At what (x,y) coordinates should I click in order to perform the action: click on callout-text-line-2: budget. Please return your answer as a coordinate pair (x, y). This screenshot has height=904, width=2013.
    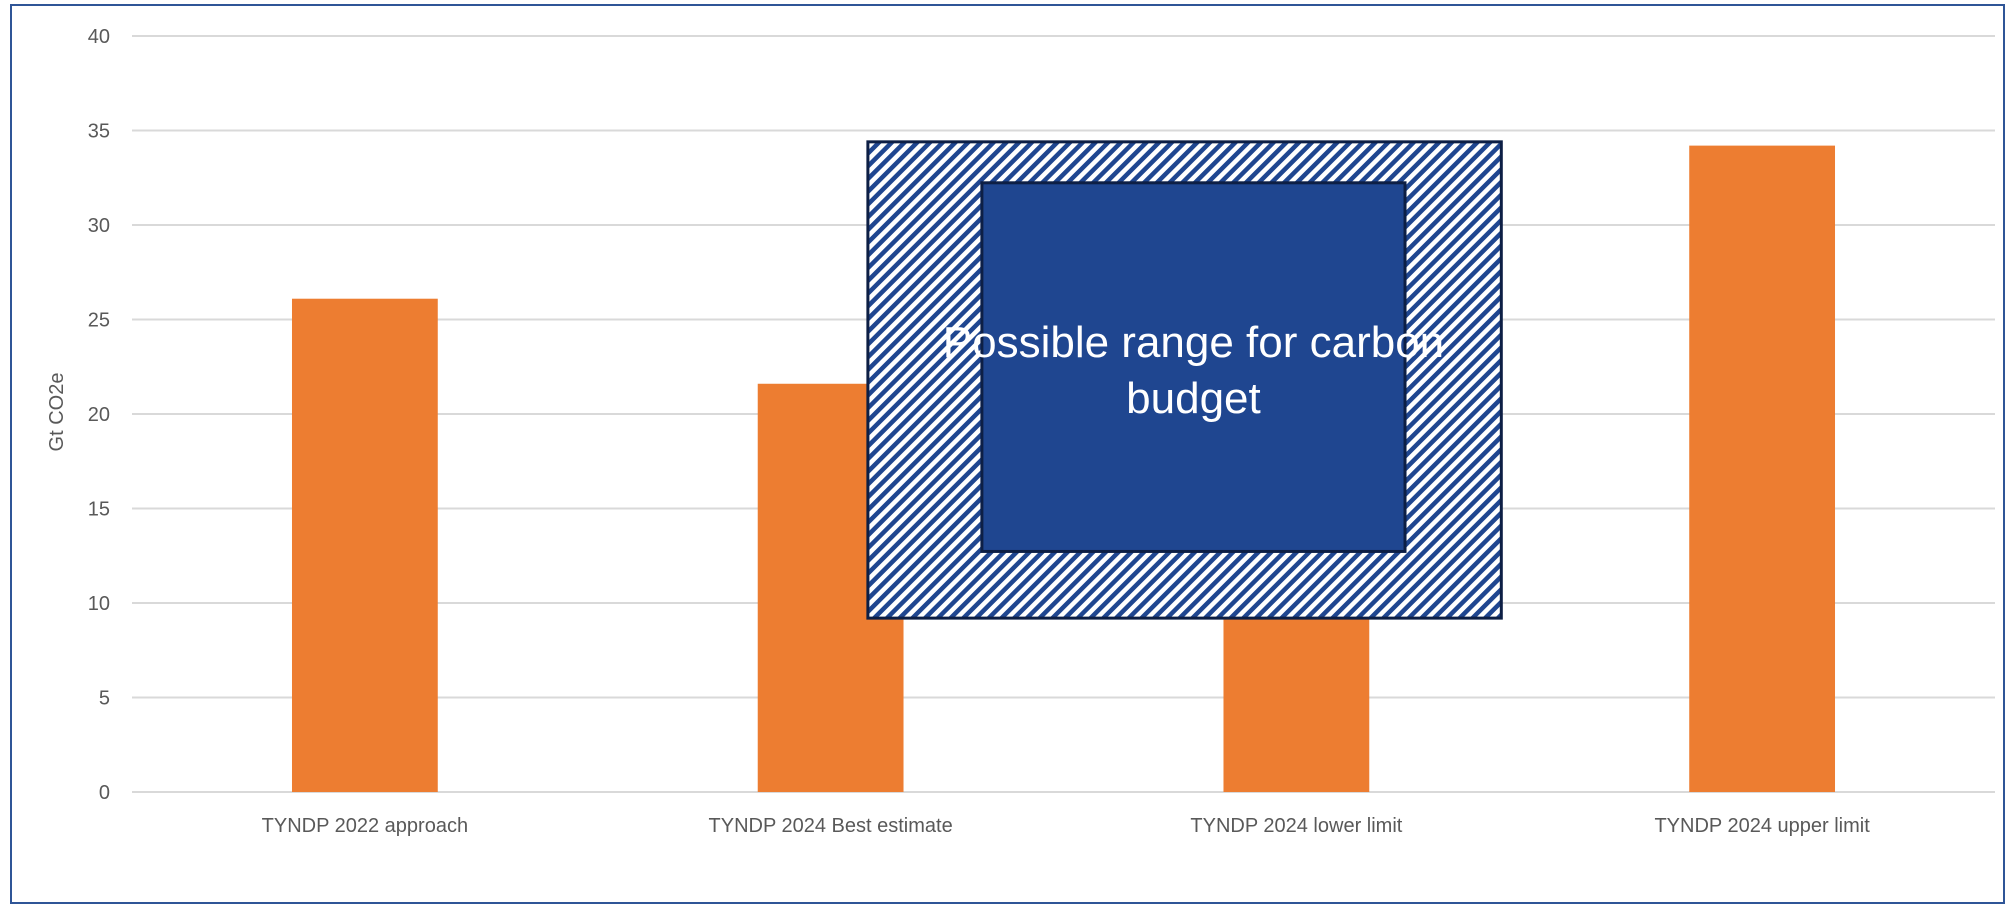
    Looking at the image, I should click on (1193, 398).